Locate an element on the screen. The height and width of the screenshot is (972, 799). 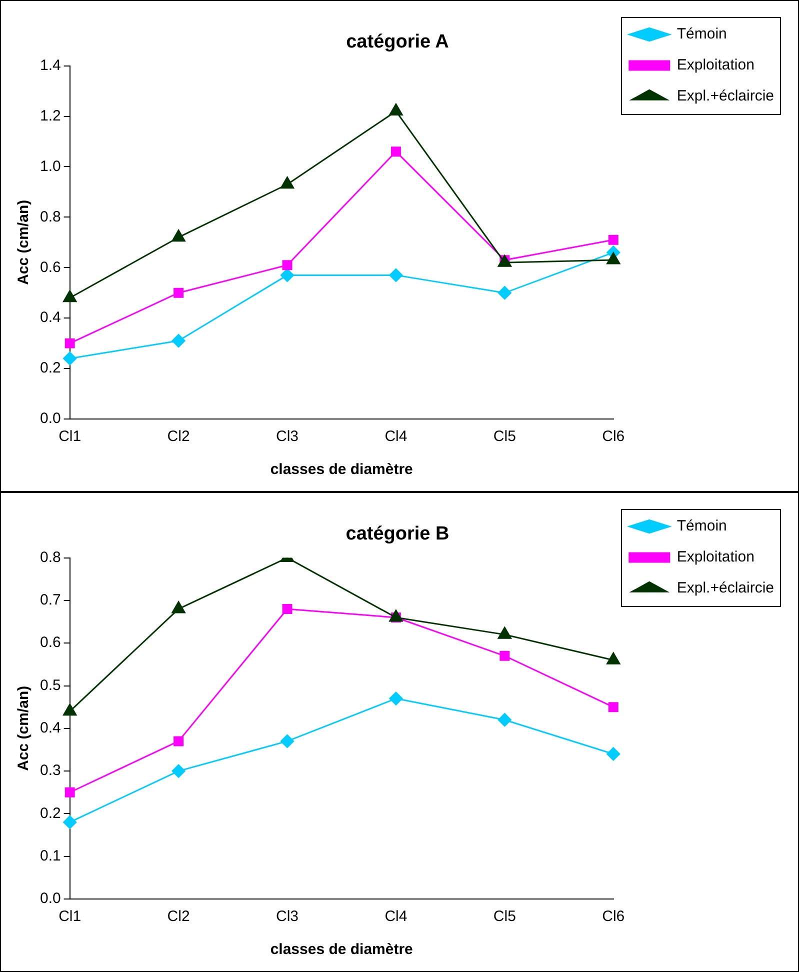
y-tick-label: 0.3 is located at coordinates (50, 771).